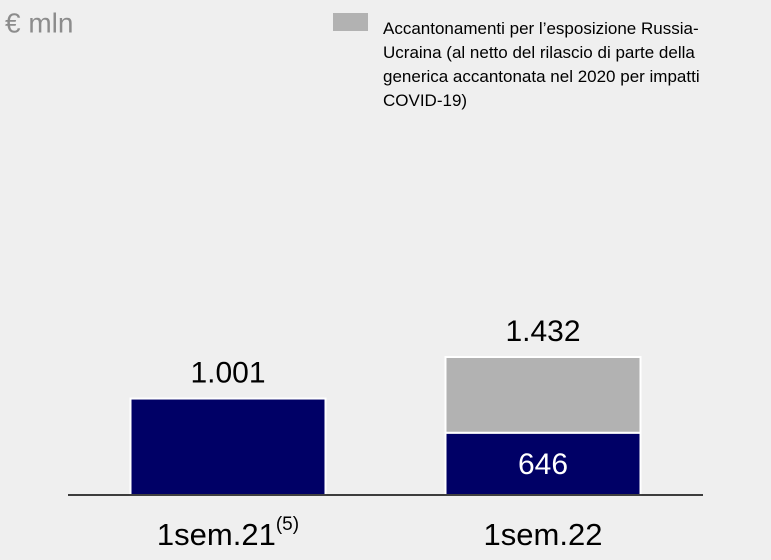  What do you see at coordinates (542, 331) in the screenshot?
I see `total-label: 1.432` at bounding box center [542, 331].